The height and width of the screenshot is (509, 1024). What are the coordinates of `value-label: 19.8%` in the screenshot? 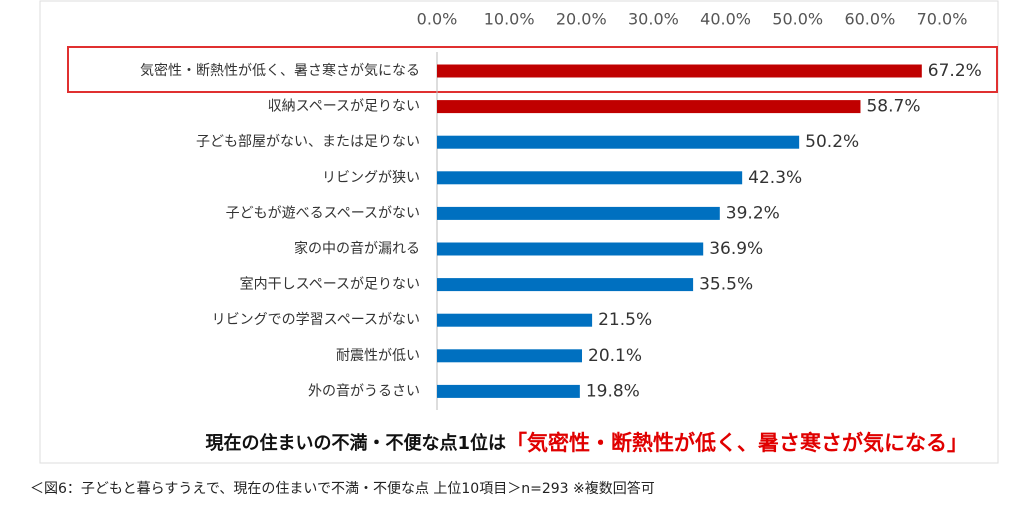 It's located at (613, 391).